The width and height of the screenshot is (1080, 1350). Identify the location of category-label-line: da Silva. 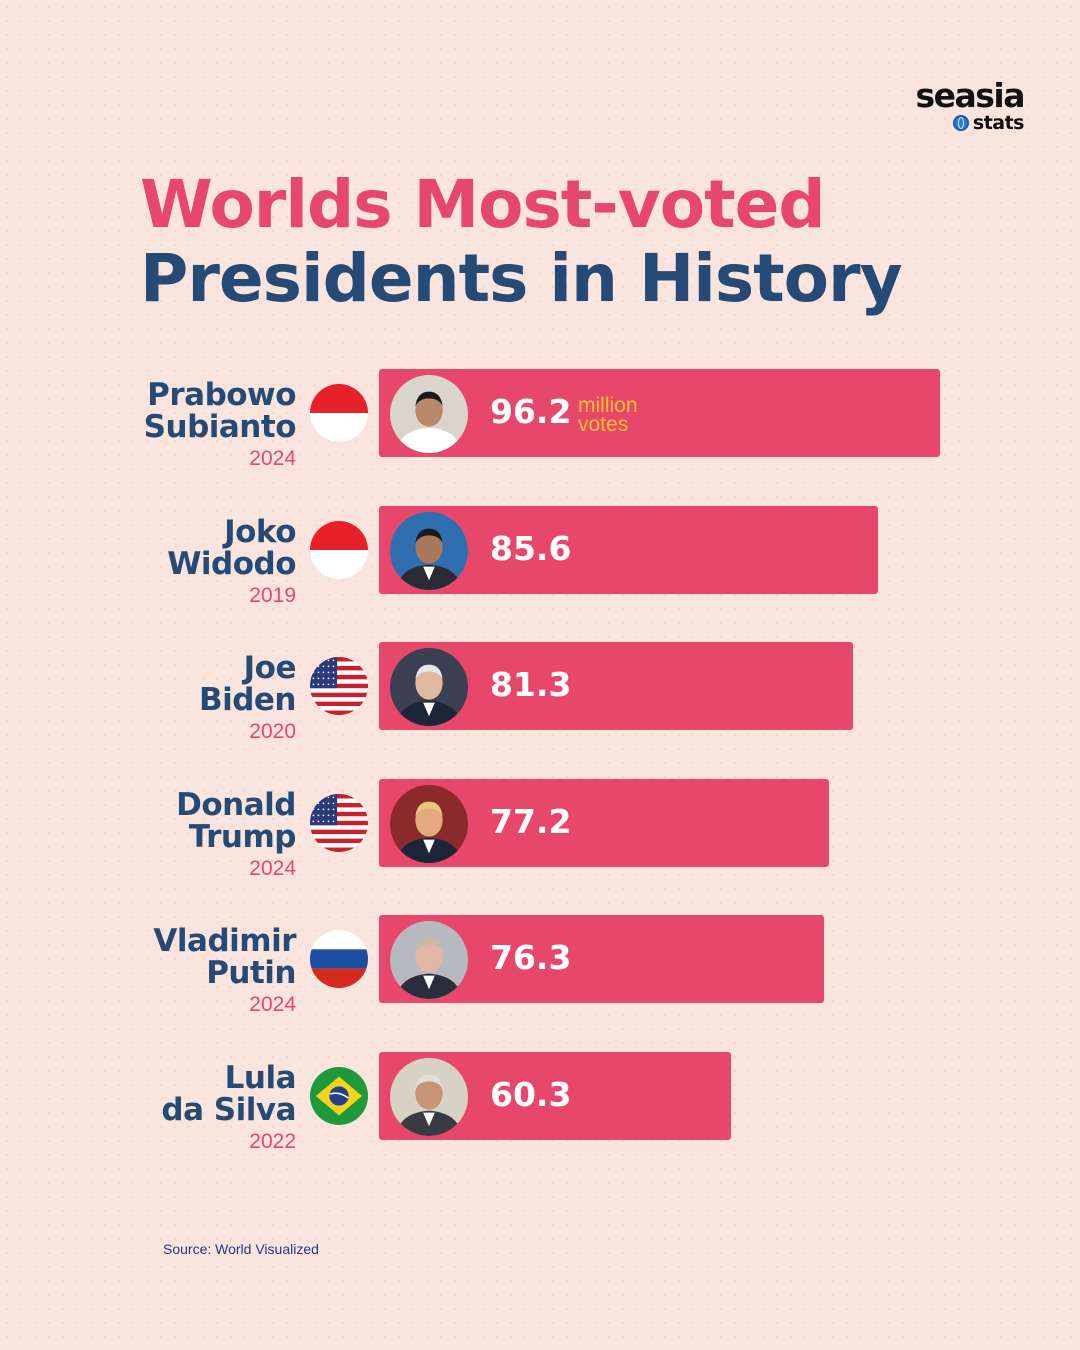
(228, 1109).